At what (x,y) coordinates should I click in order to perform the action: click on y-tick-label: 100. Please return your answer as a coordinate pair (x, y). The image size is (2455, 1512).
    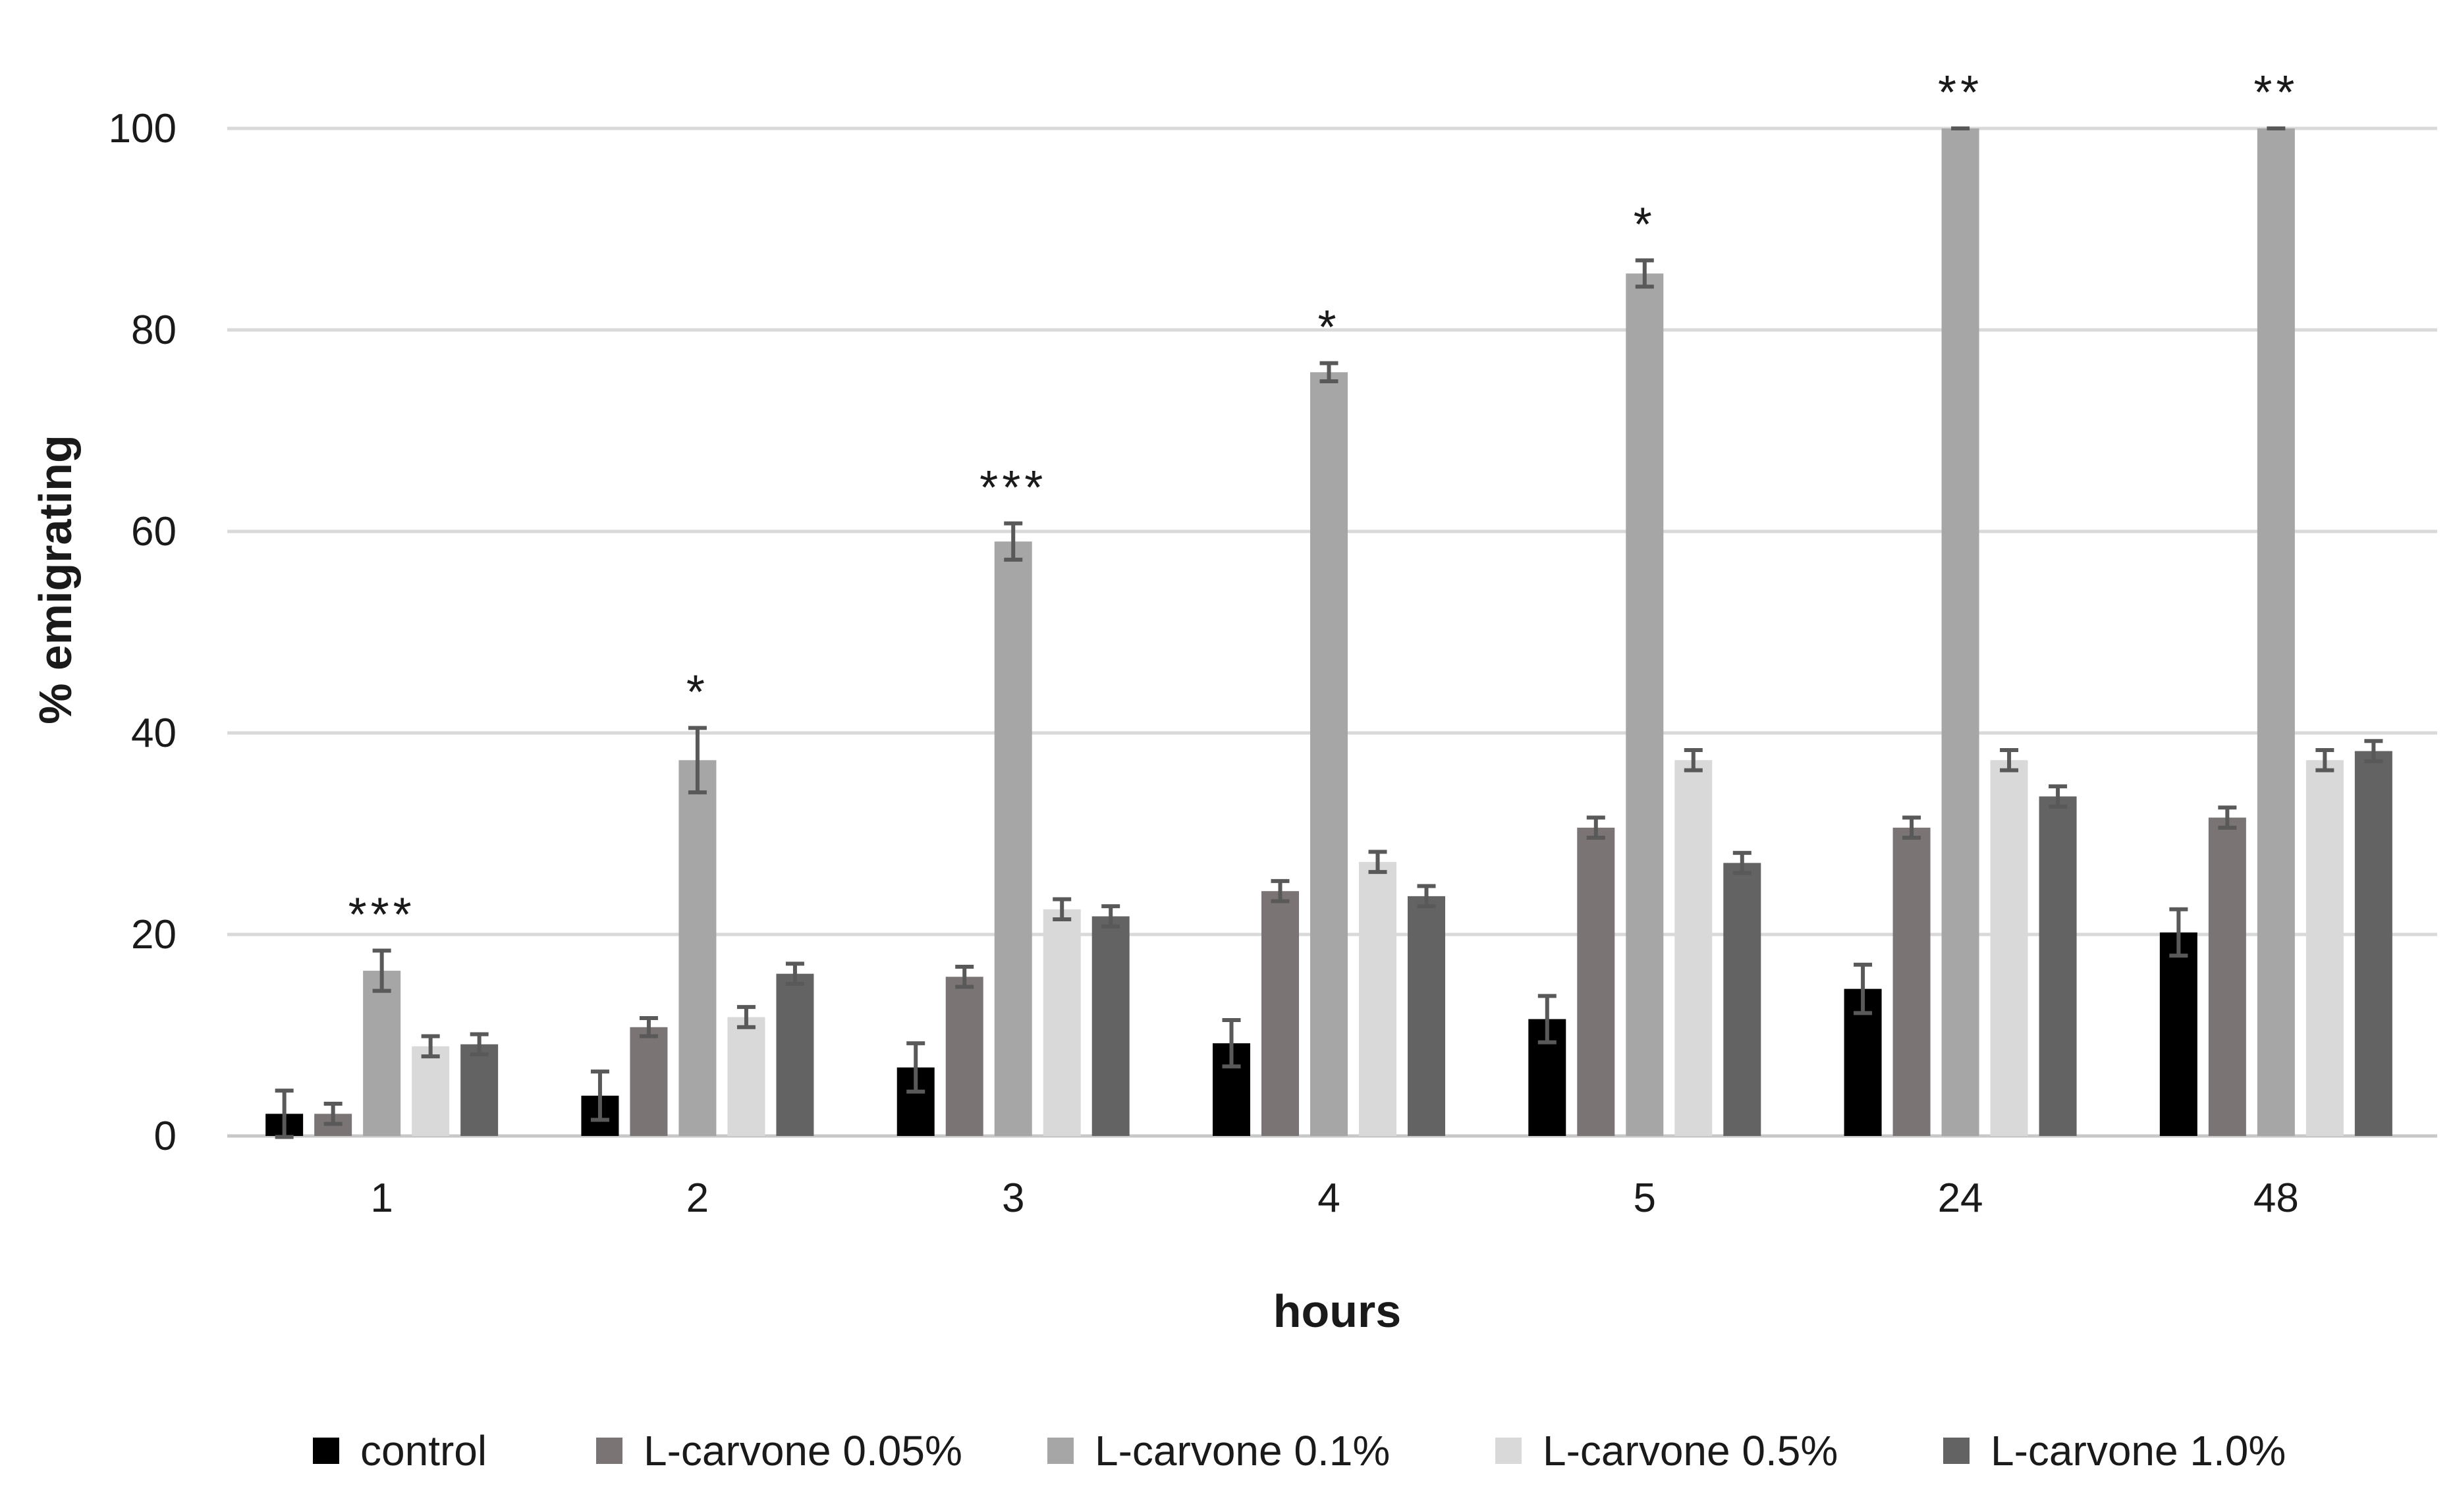
    Looking at the image, I should click on (143, 129).